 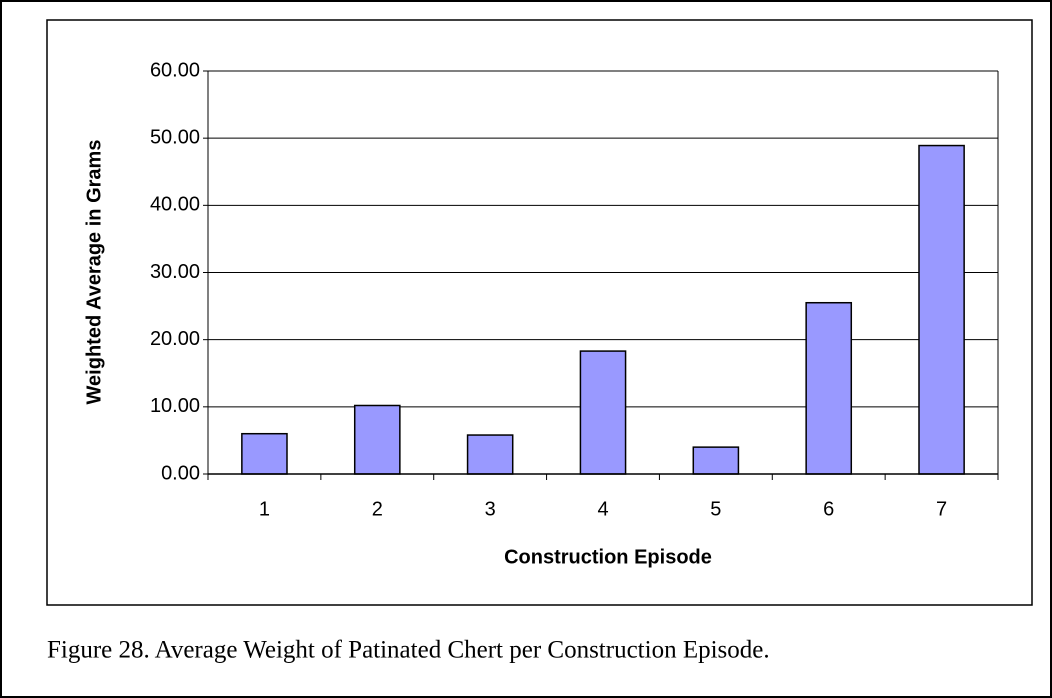 What do you see at coordinates (377, 509) in the screenshot?
I see `x-tick-label: 2` at bounding box center [377, 509].